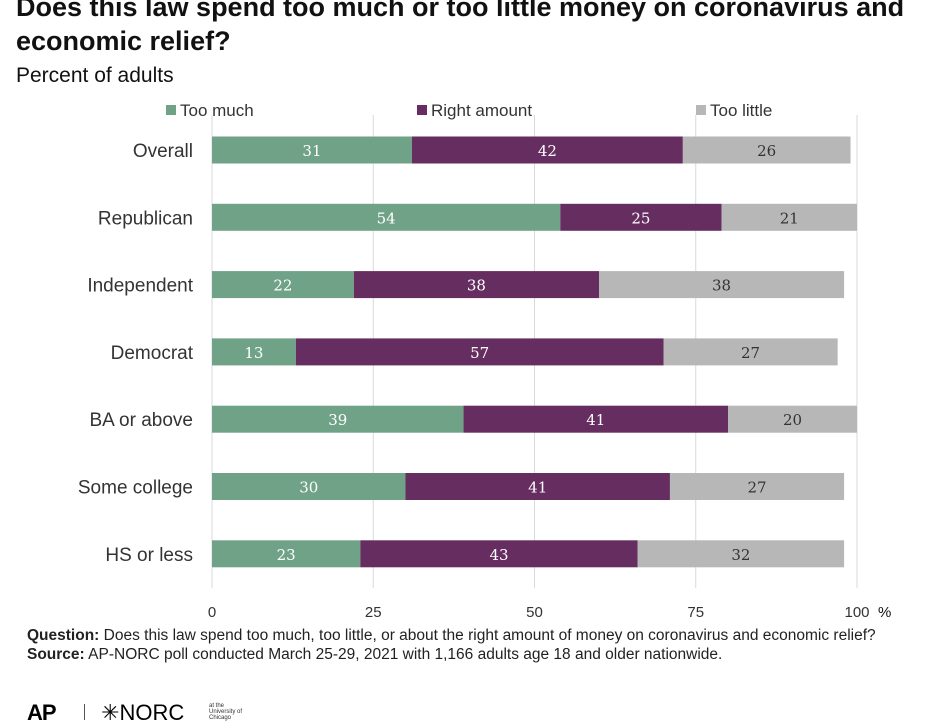 The height and width of the screenshot is (726, 933). What do you see at coordinates (884, 612) in the screenshot?
I see `x-axis-unit: %` at bounding box center [884, 612].